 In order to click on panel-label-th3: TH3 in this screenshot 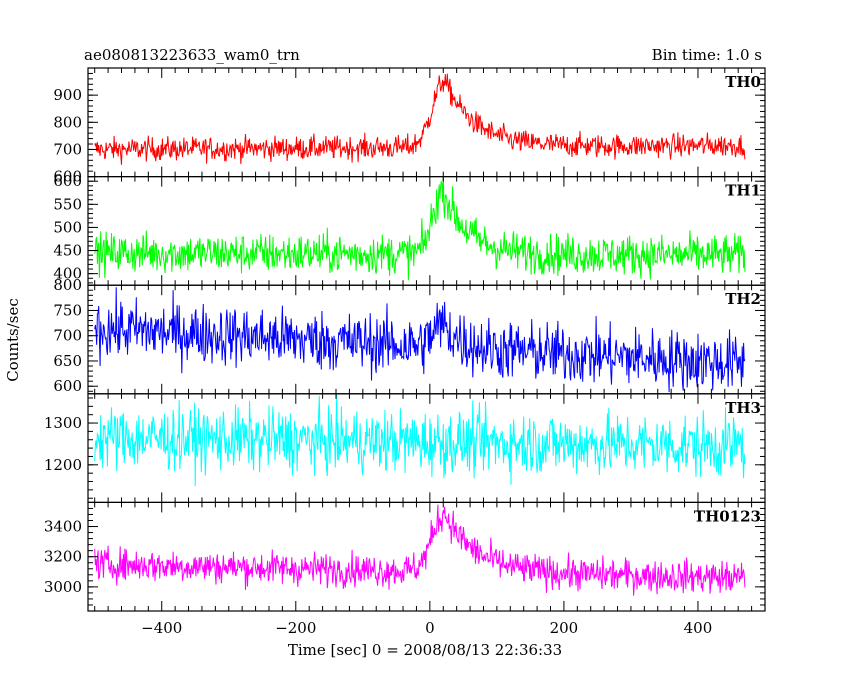, I will do `click(743, 408)`.